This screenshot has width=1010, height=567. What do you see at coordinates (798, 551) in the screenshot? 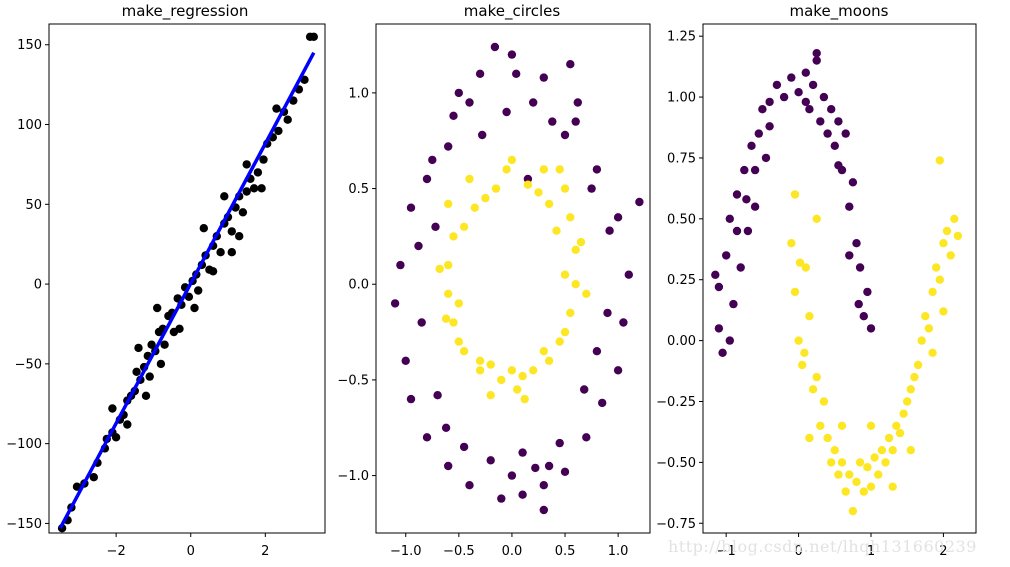
I see `x-tick-label: 0` at bounding box center [798, 551].